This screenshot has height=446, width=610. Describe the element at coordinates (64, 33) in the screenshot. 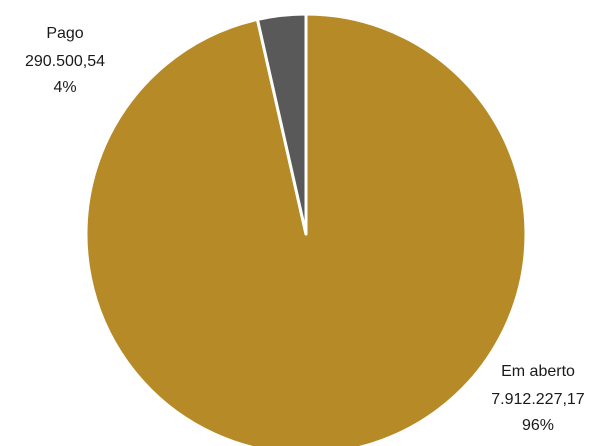

I see `label-pago-name: Pago` at that location.